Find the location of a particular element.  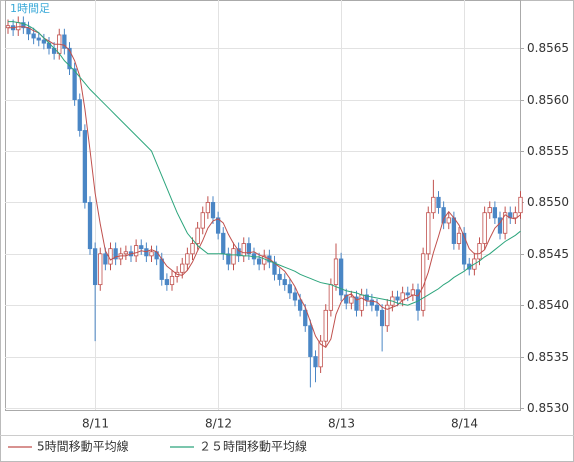

x-tick-label: 8/11 is located at coordinates (95, 424).